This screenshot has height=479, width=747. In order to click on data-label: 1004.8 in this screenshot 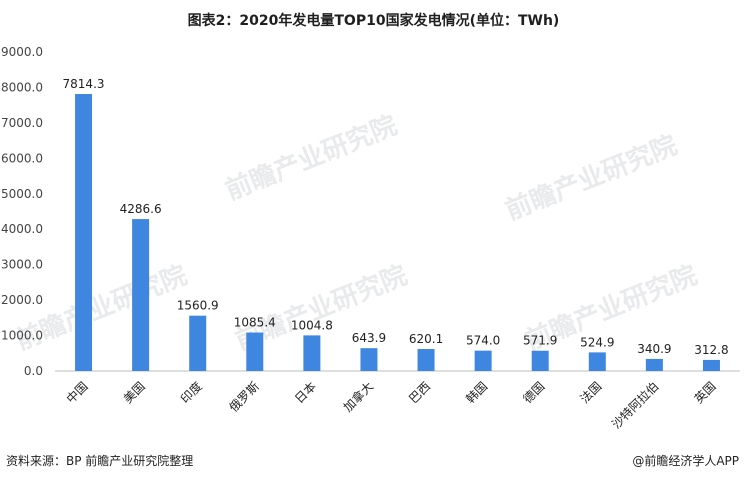, I will do `click(312, 325)`.